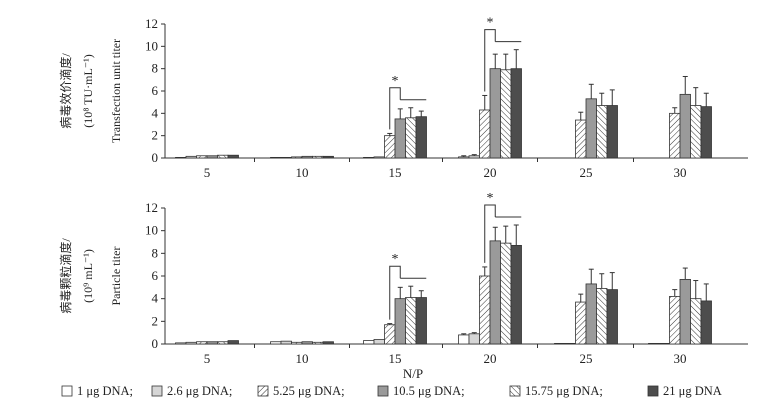 Image resolution: width=768 pixels, height=411 pixels. Describe the element at coordinates (564, 391) in the screenshot. I see `legend-label: 15.75 μg DNA;` at that location.